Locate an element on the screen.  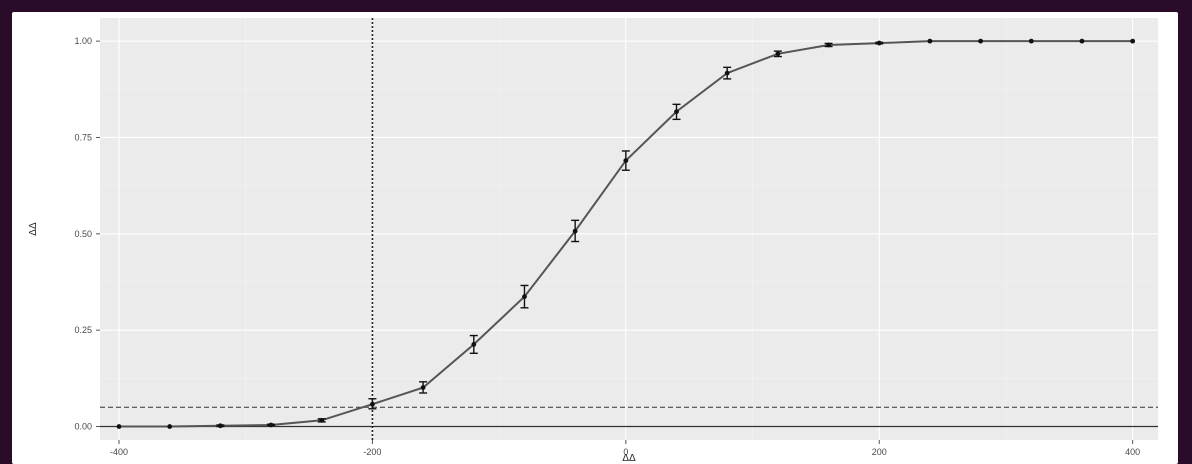
x-tick-label: -200 is located at coordinates (372, 452).